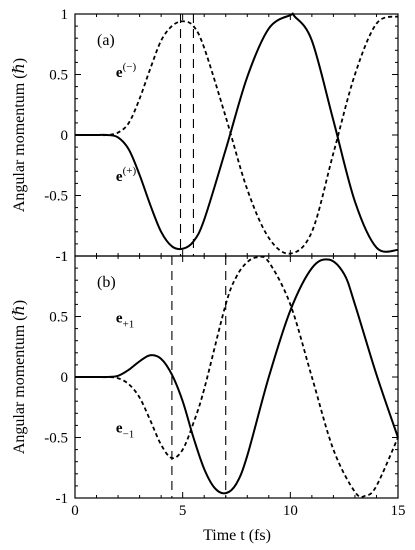 Image resolution: width=415 pixels, height=550 pixels. What do you see at coordinates (183, 511) in the screenshot?
I see `x-tick-label: 5` at bounding box center [183, 511].